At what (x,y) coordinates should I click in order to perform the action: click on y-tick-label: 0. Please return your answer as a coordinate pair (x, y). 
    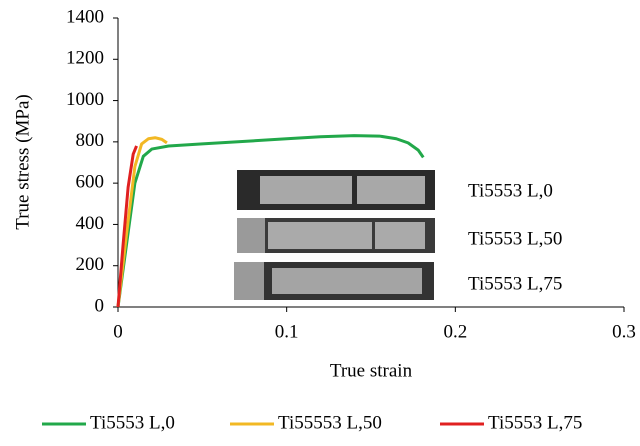
    Looking at the image, I should click on (100, 305).